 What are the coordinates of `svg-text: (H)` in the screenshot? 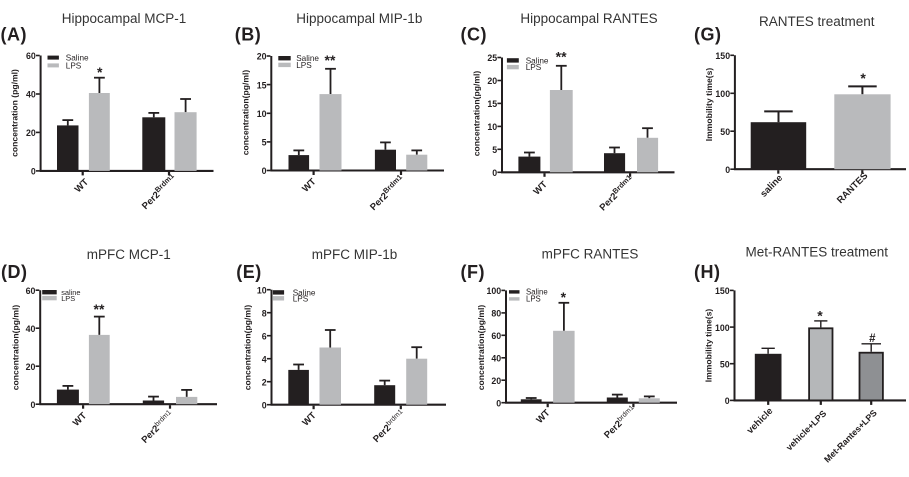 It's located at (707, 272).